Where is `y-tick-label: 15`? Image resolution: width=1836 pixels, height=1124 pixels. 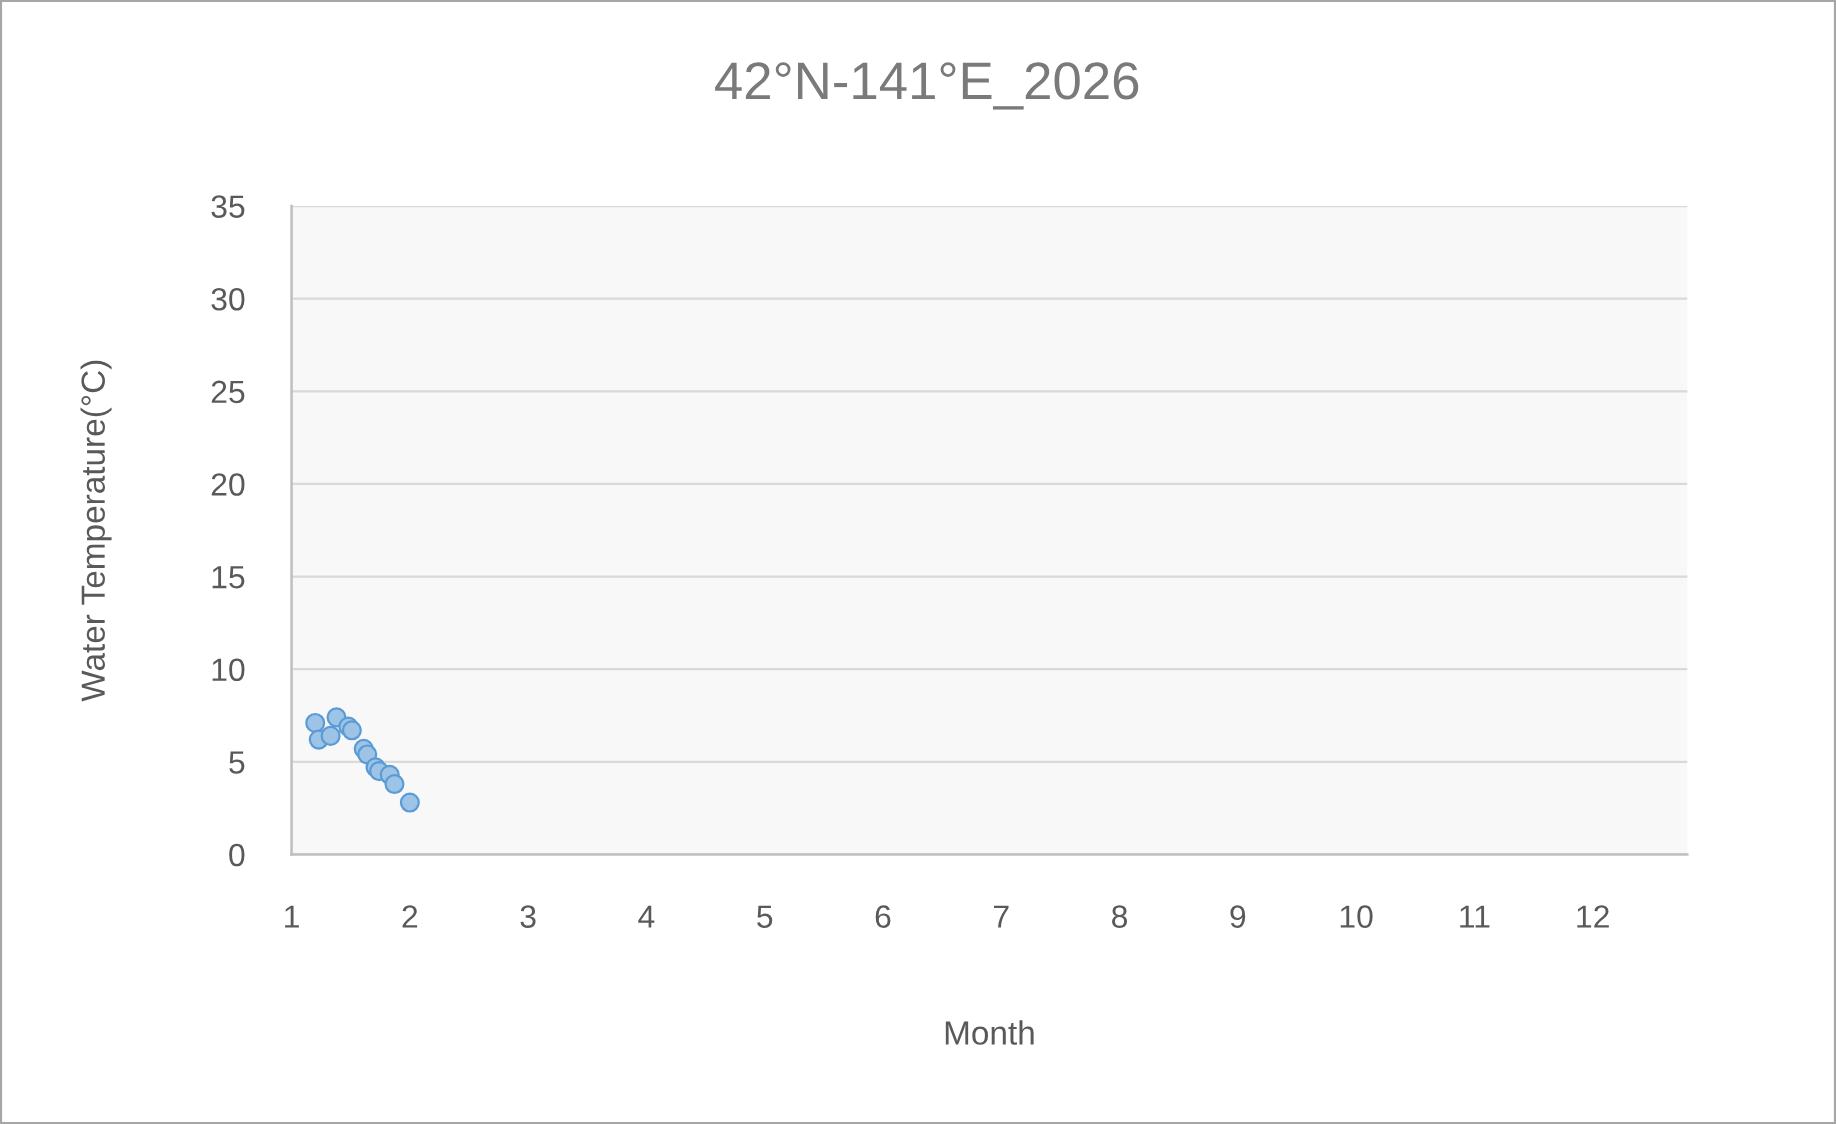
y-tick-label: 15 is located at coordinates (228, 577).